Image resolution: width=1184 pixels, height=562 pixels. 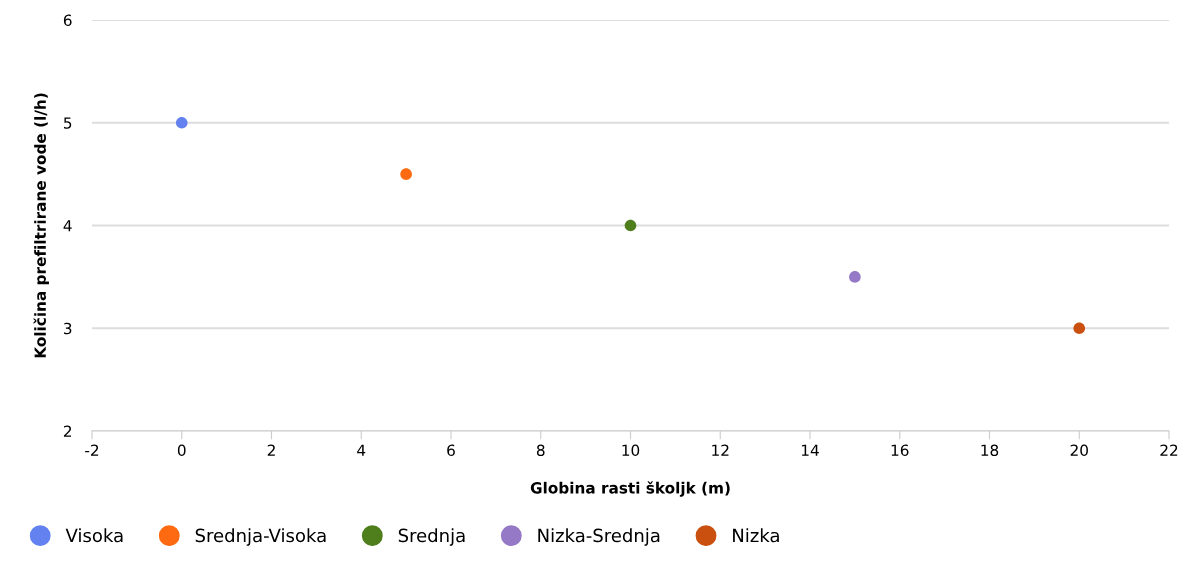 I want to click on x-tick-label: 8, so click(x=540, y=450).